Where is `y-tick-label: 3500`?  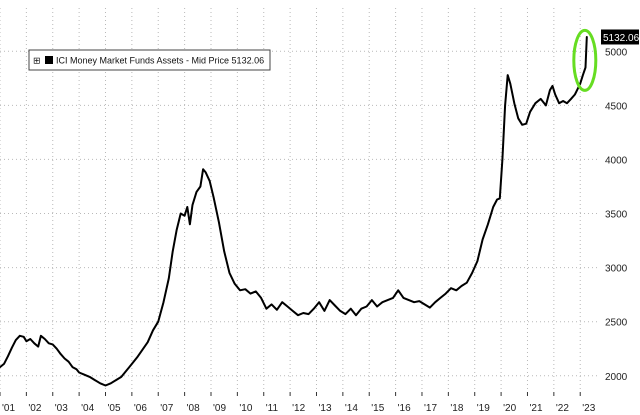 y-tick-label: 3500 is located at coordinates (616, 215).